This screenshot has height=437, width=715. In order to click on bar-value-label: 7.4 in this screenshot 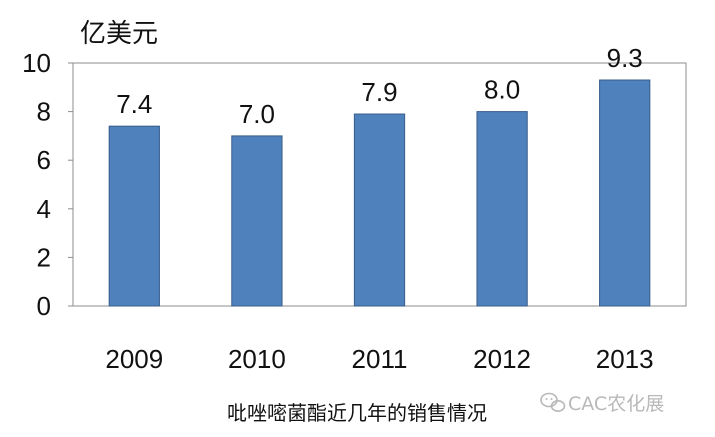, I will do `click(134, 104)`.